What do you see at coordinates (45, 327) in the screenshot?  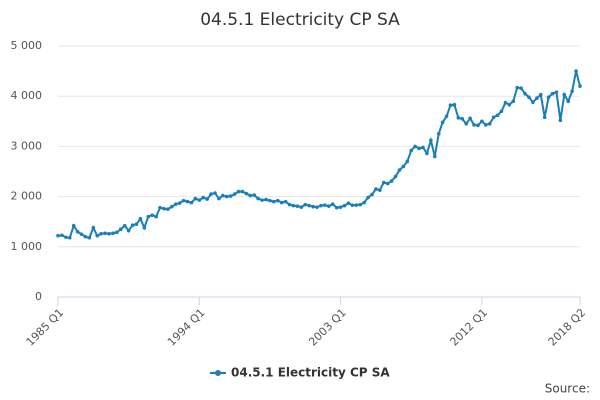 I see `x-tick-label: 1985 Q1` at bounding box center [45, 327].